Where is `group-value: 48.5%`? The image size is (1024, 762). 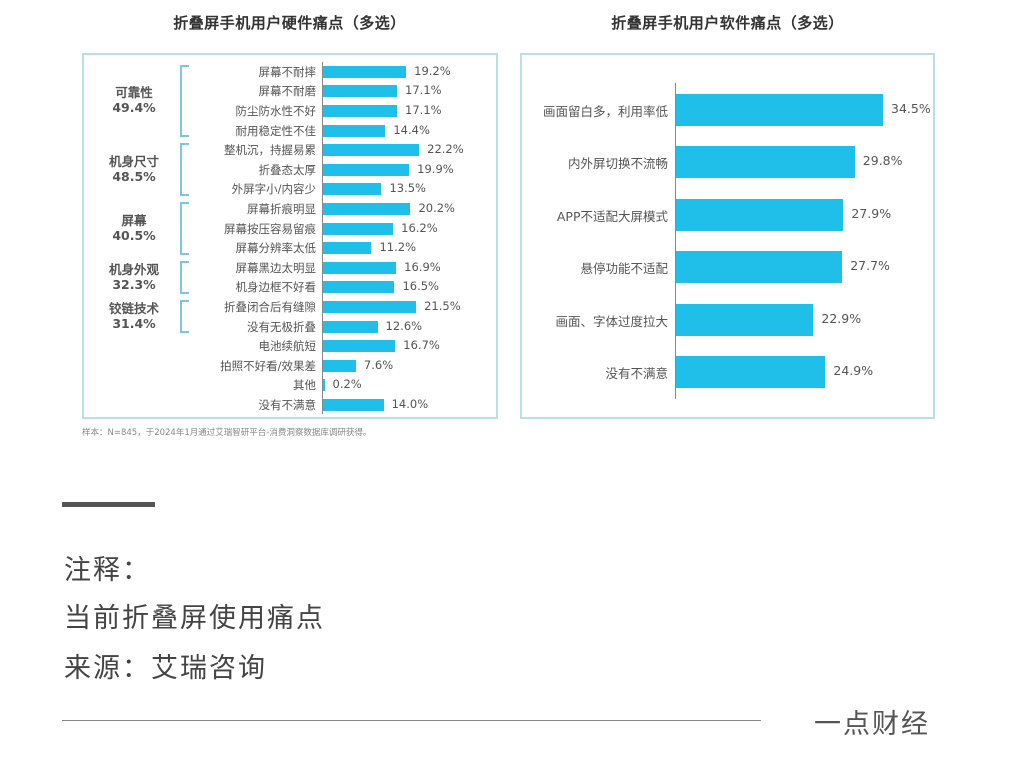
group-value: 48.5% is located at coordinates (134, 176).